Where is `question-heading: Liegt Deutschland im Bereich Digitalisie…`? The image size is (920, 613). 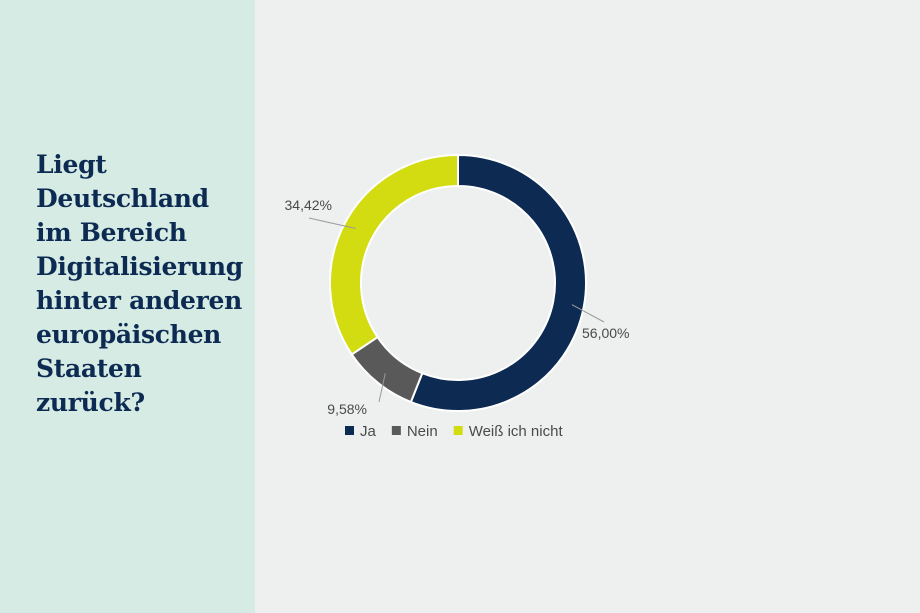 question-heading: Liegt Deutschland im Bereich Digitalisie… is located at coordinates (139, 283).